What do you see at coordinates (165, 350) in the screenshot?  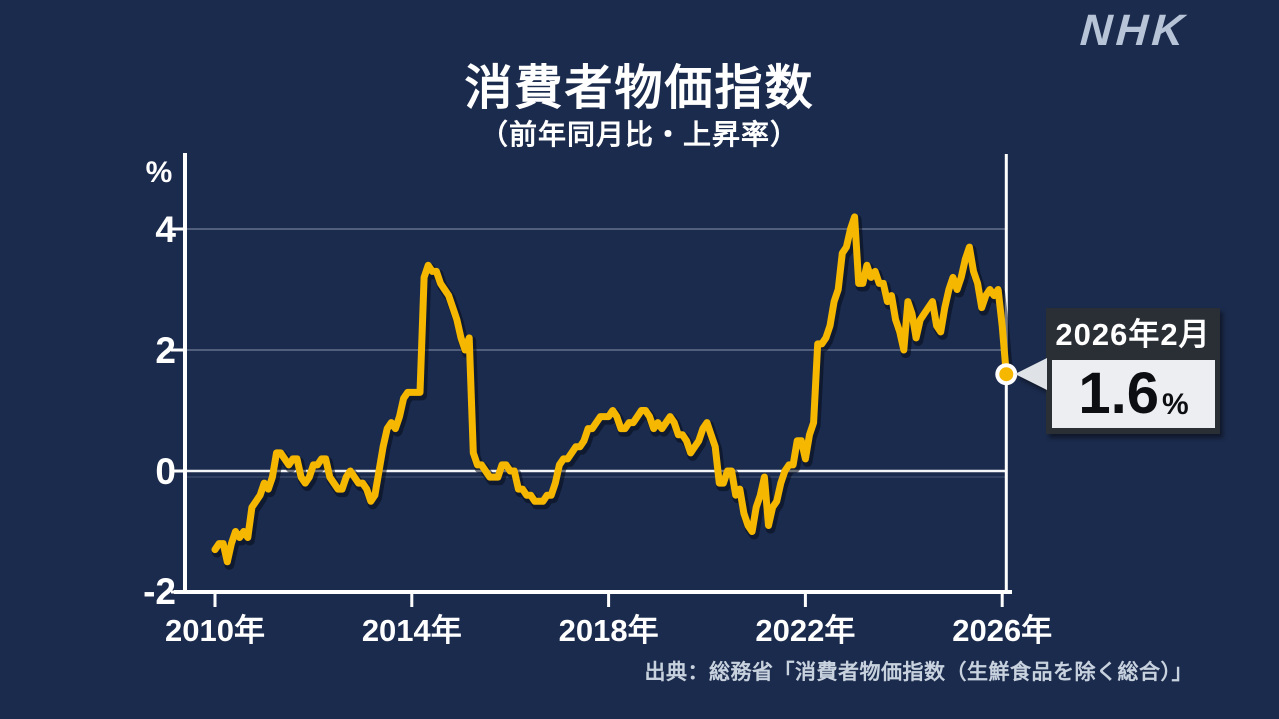 I see `y-tick-label-2: 2` at bounding box center [165, 350].